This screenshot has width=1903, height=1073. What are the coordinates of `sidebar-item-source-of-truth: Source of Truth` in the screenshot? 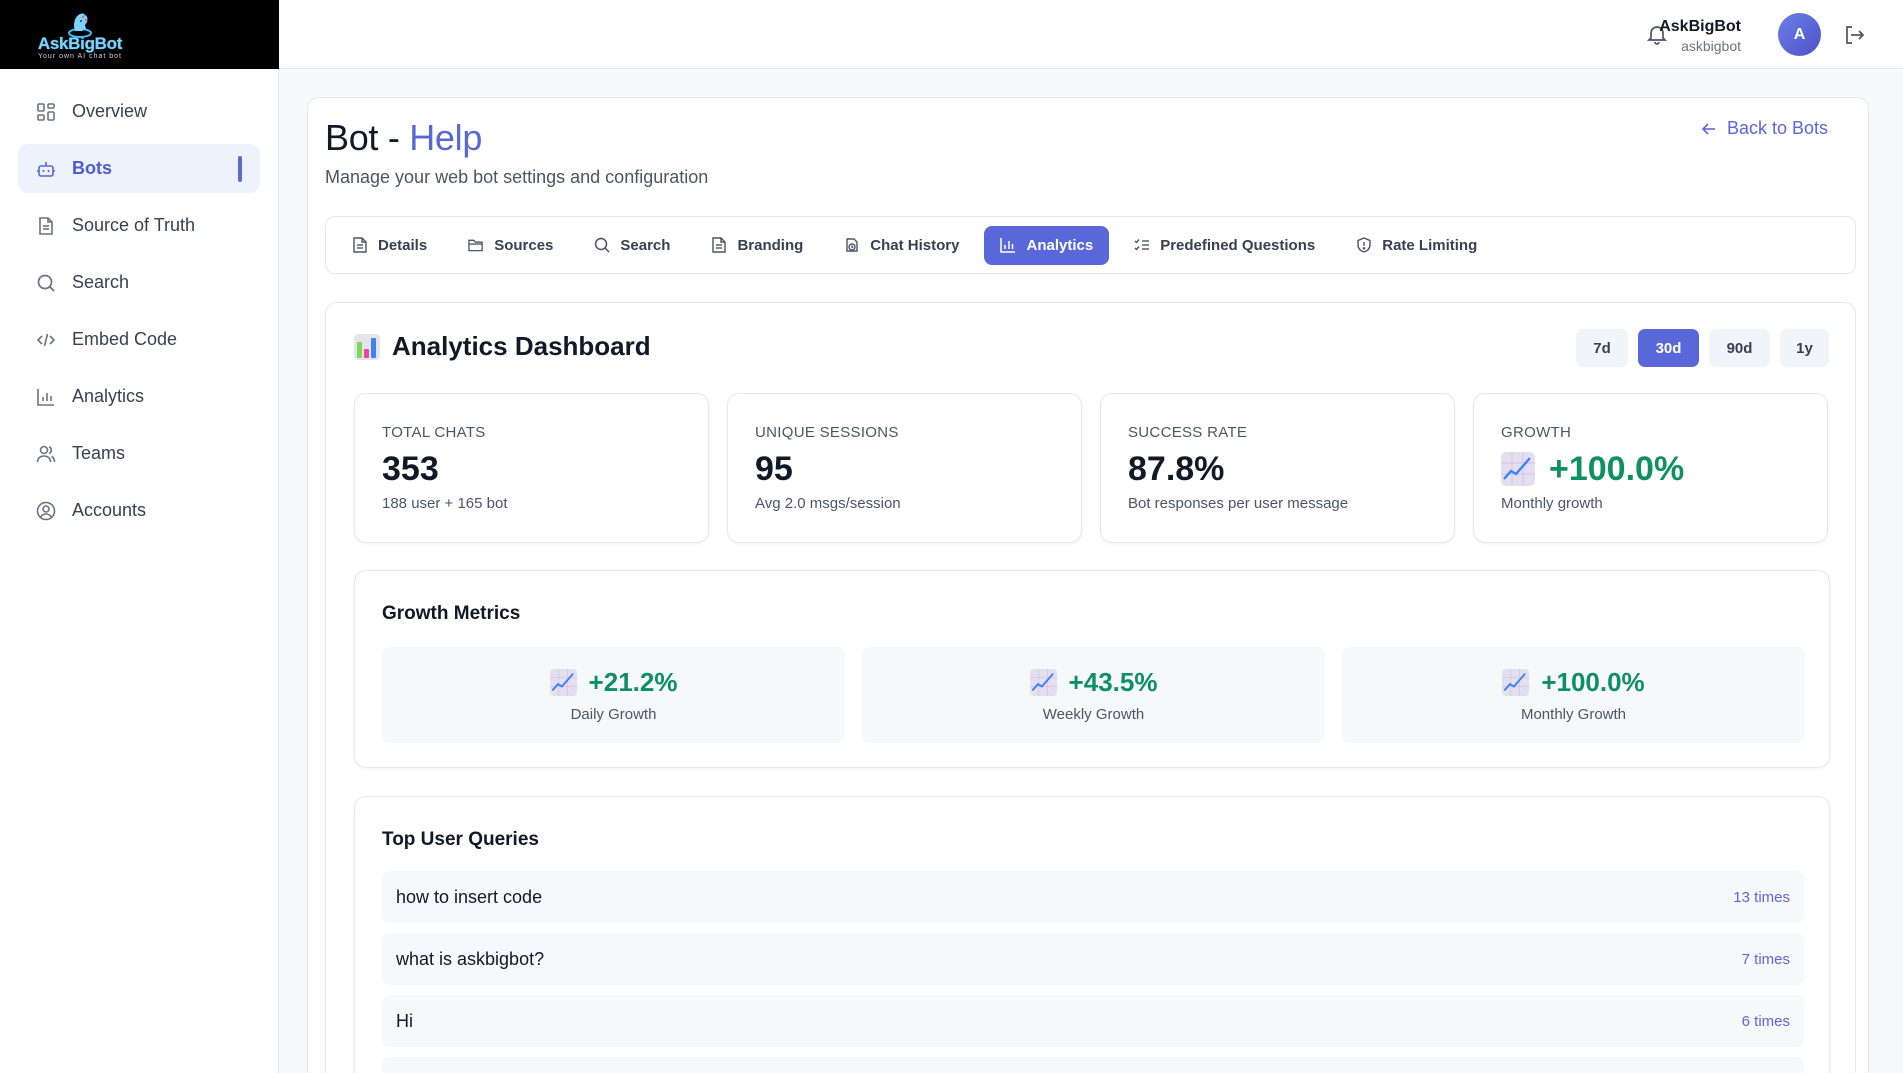 It's located at (139, 225).